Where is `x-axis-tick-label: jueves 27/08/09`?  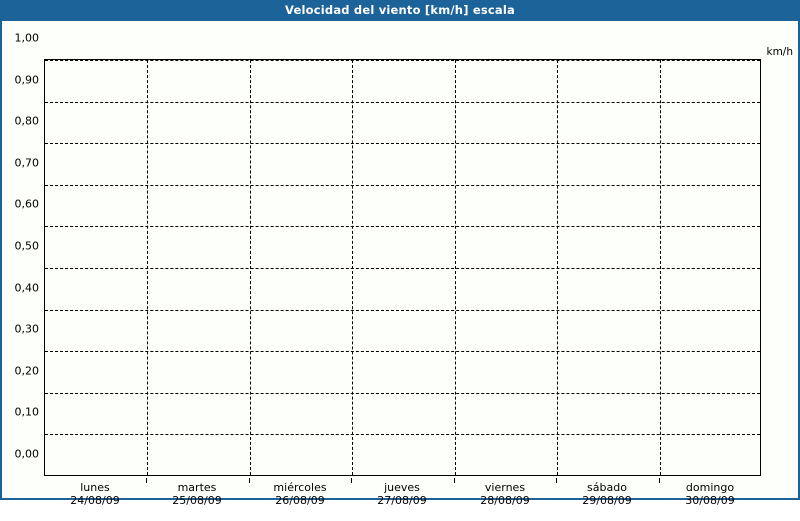 x-axis-tick-label: jueves 27/08/09 is located at coordinates (402, 492).